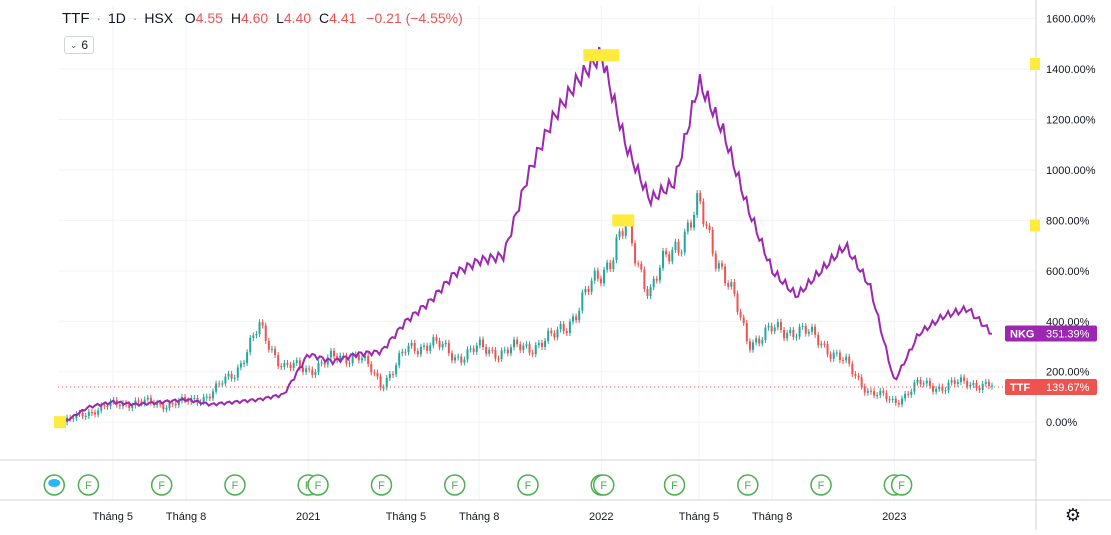 The width and height of the screenshot is (1111, 535). What do you see at coordinates (1071, 70) in the screenshot?
I see `y-tick-label: 1400.00%` at bounding box center [1071, 70].